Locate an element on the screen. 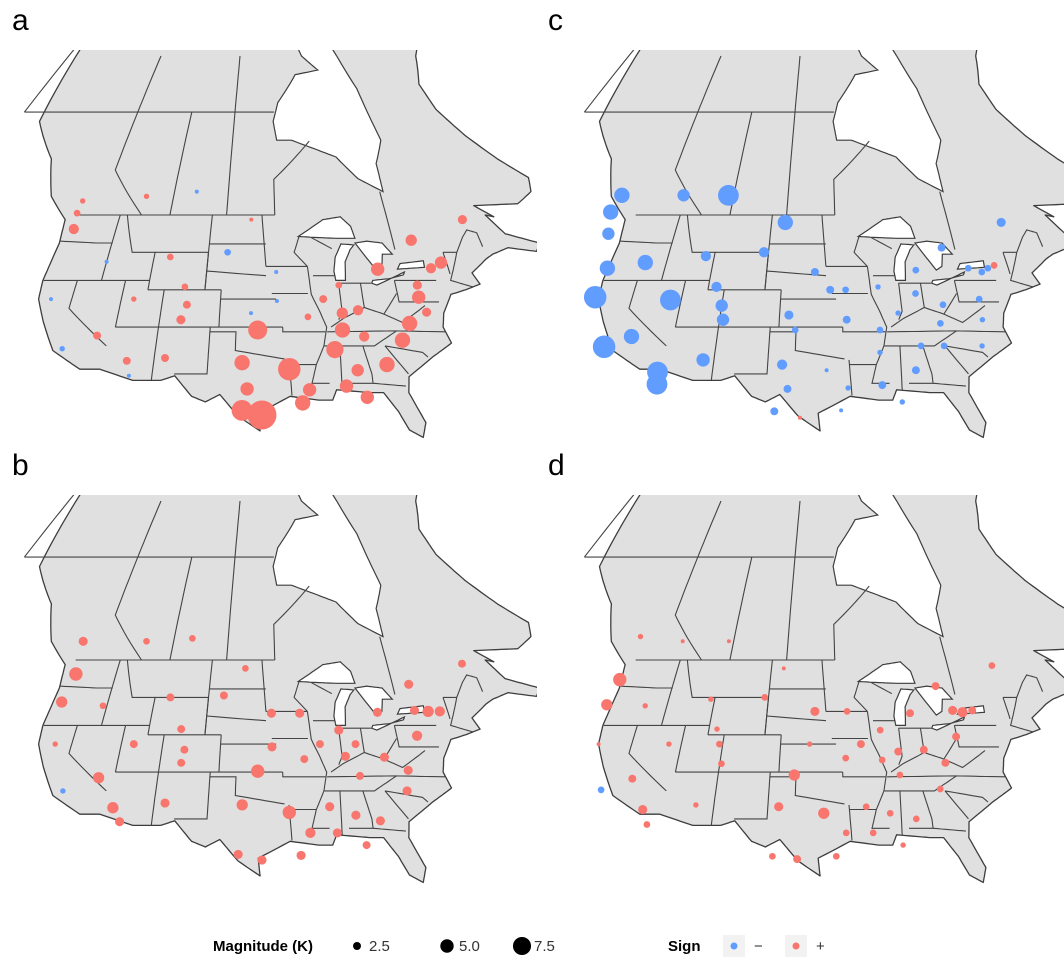  legend-label: 7.5 is located at coordinates (544, 946).